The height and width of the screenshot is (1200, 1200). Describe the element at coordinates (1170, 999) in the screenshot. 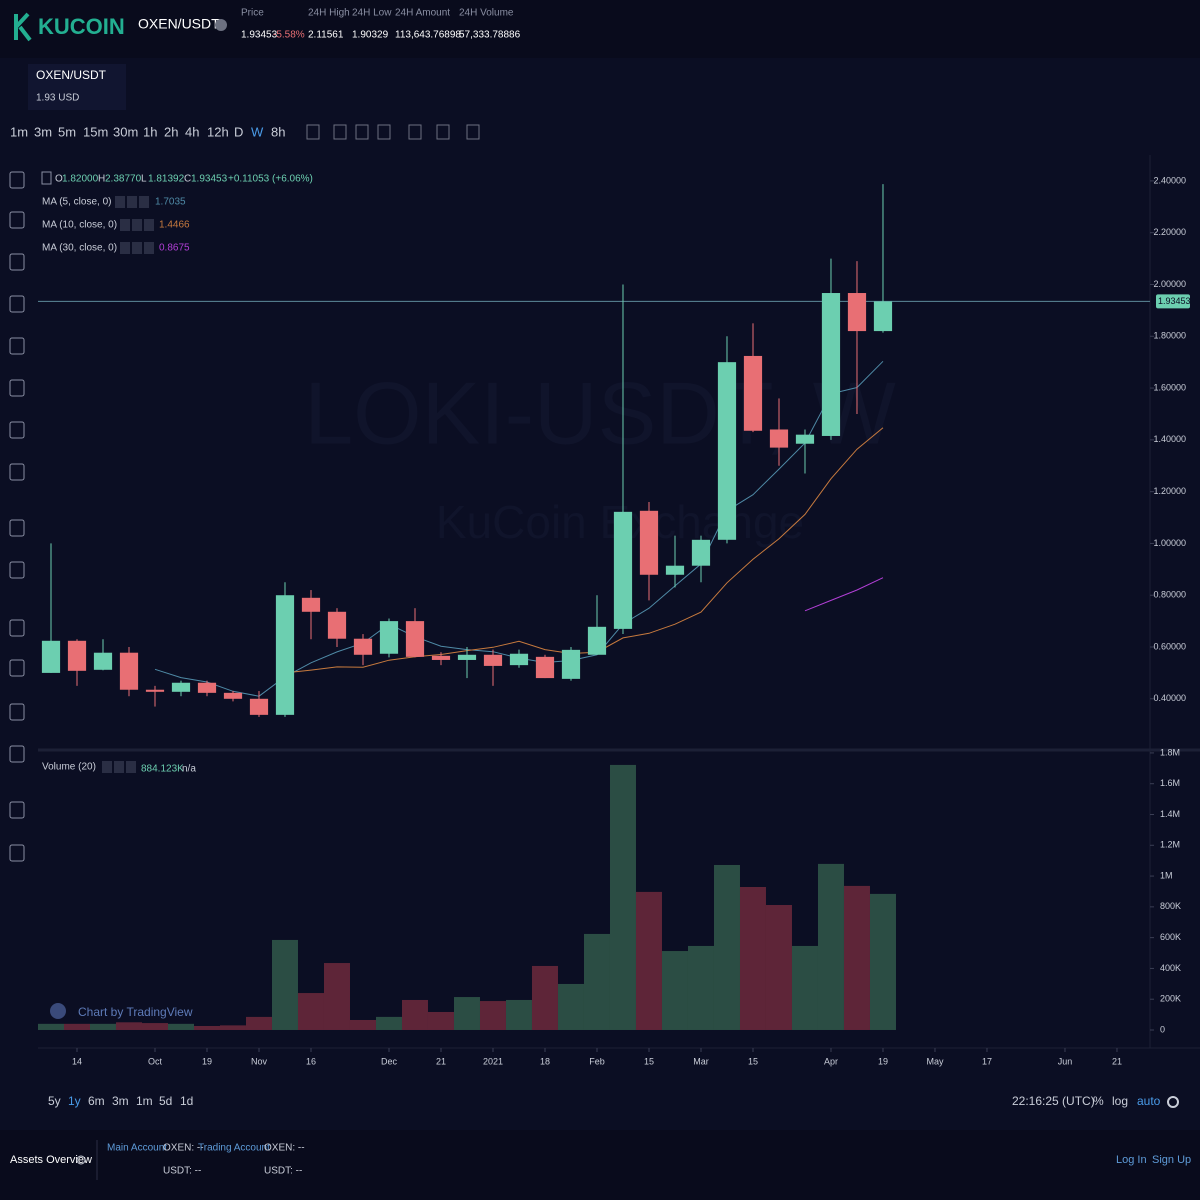

I see `y-tick-label: 200K` at that location.